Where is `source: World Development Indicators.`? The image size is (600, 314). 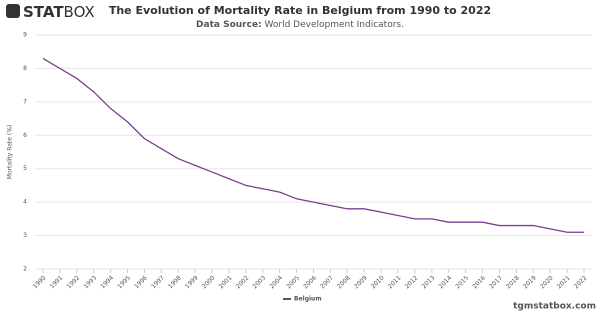
source: World Development Indicators. is located at coordinates (334, 25).